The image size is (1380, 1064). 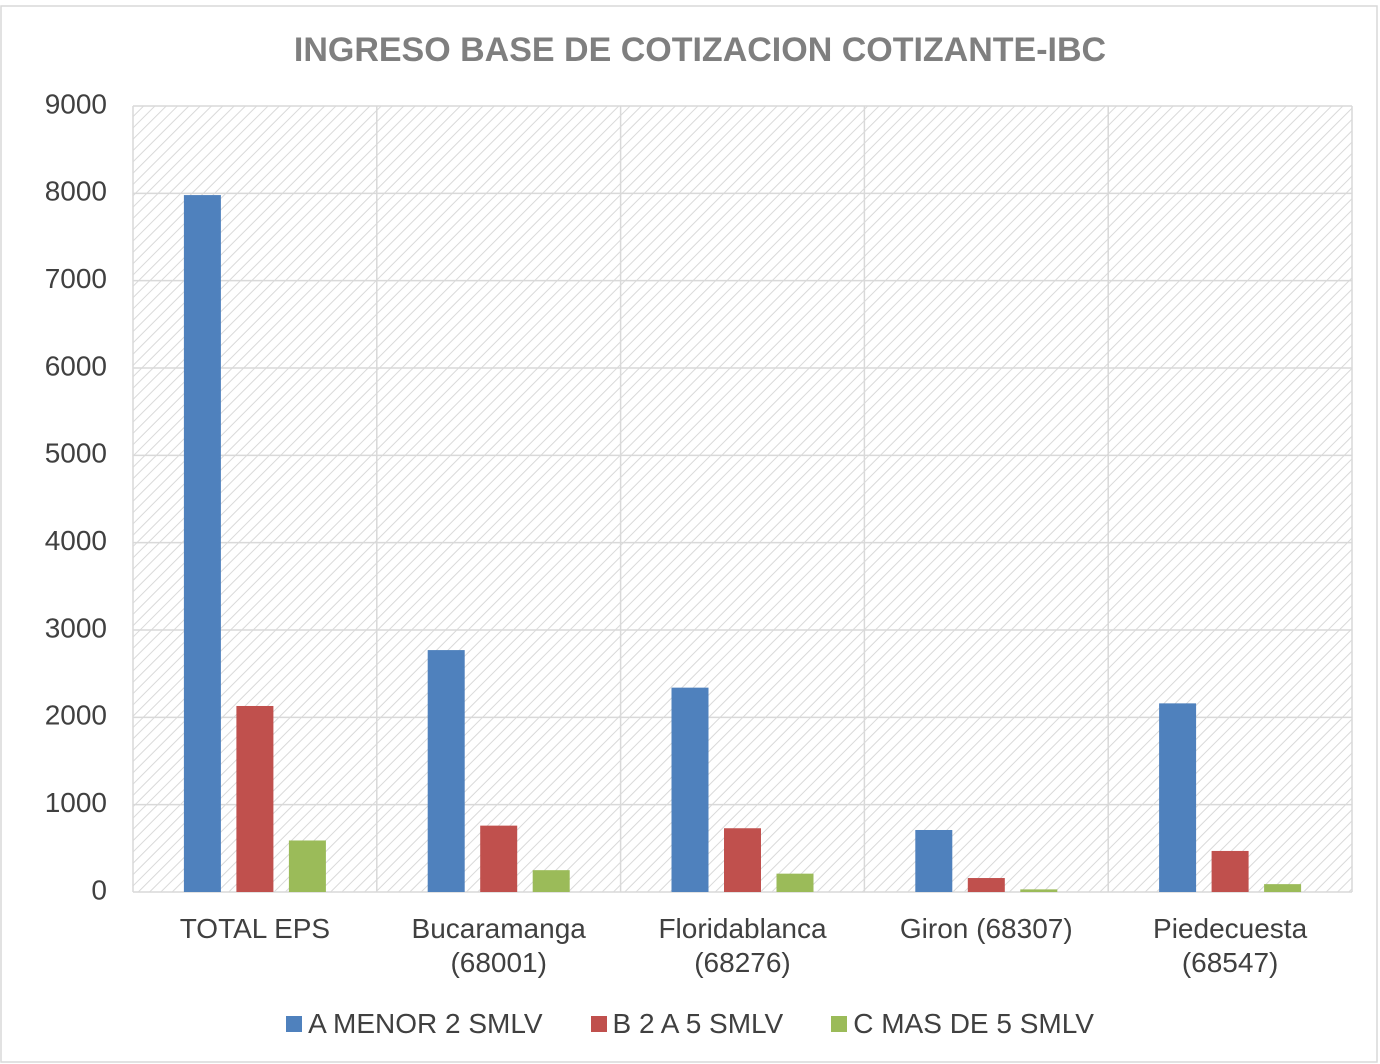 I want to click on x-tick-label: Giron (68307), so click(x=986, y=928).